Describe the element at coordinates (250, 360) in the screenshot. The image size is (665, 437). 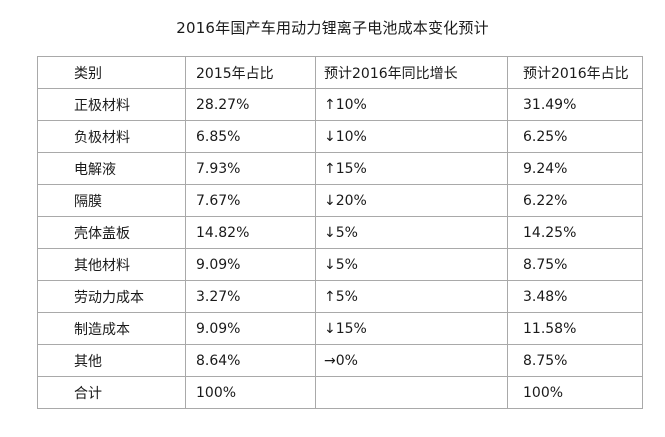
I see `cell-share-2015: 8.64%` at that location.